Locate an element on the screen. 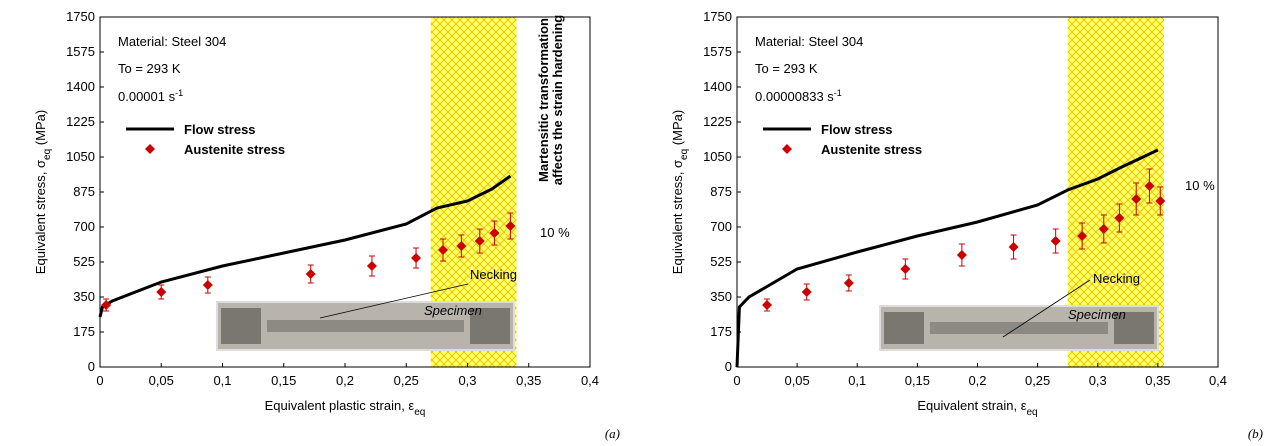 This screenshot has height=446, width=1278. material: Material: Steel 304 is located at coordinates (809, 41).